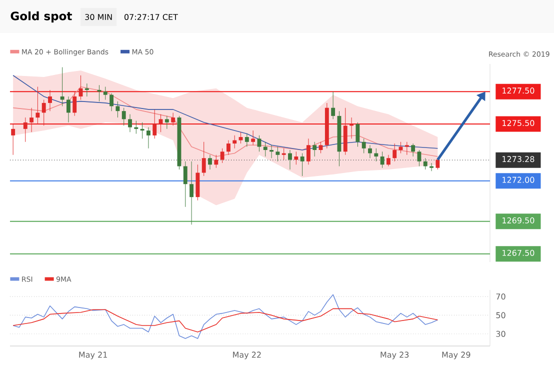 The image size is (554, 376). I want to click on chart-subtitle: 30 MIN, so click(98, 17).